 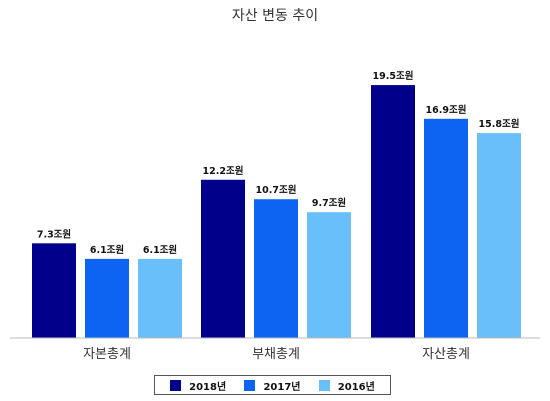 What do you see at coordinates (107, 354) in the screenshot?
I see `category-label-1: 자본총계` at bounding box center [107, 354].